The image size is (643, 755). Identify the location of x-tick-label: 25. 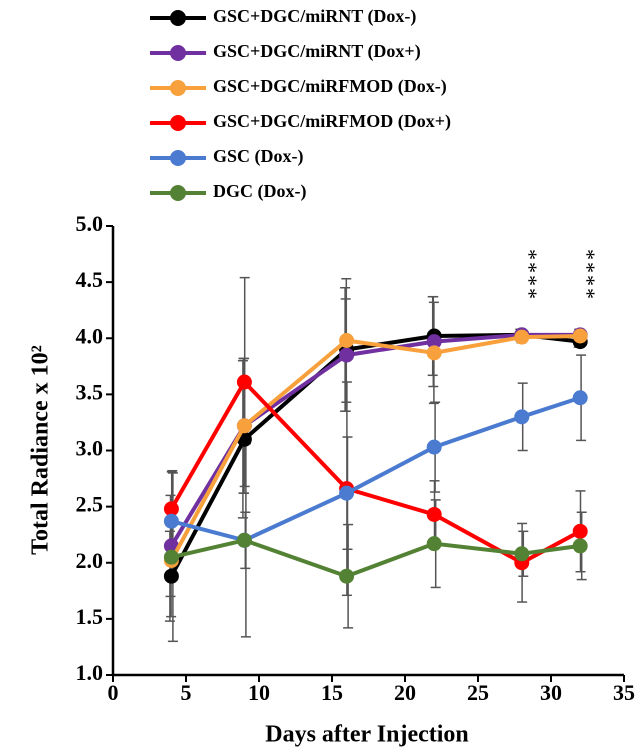
(478, 692).